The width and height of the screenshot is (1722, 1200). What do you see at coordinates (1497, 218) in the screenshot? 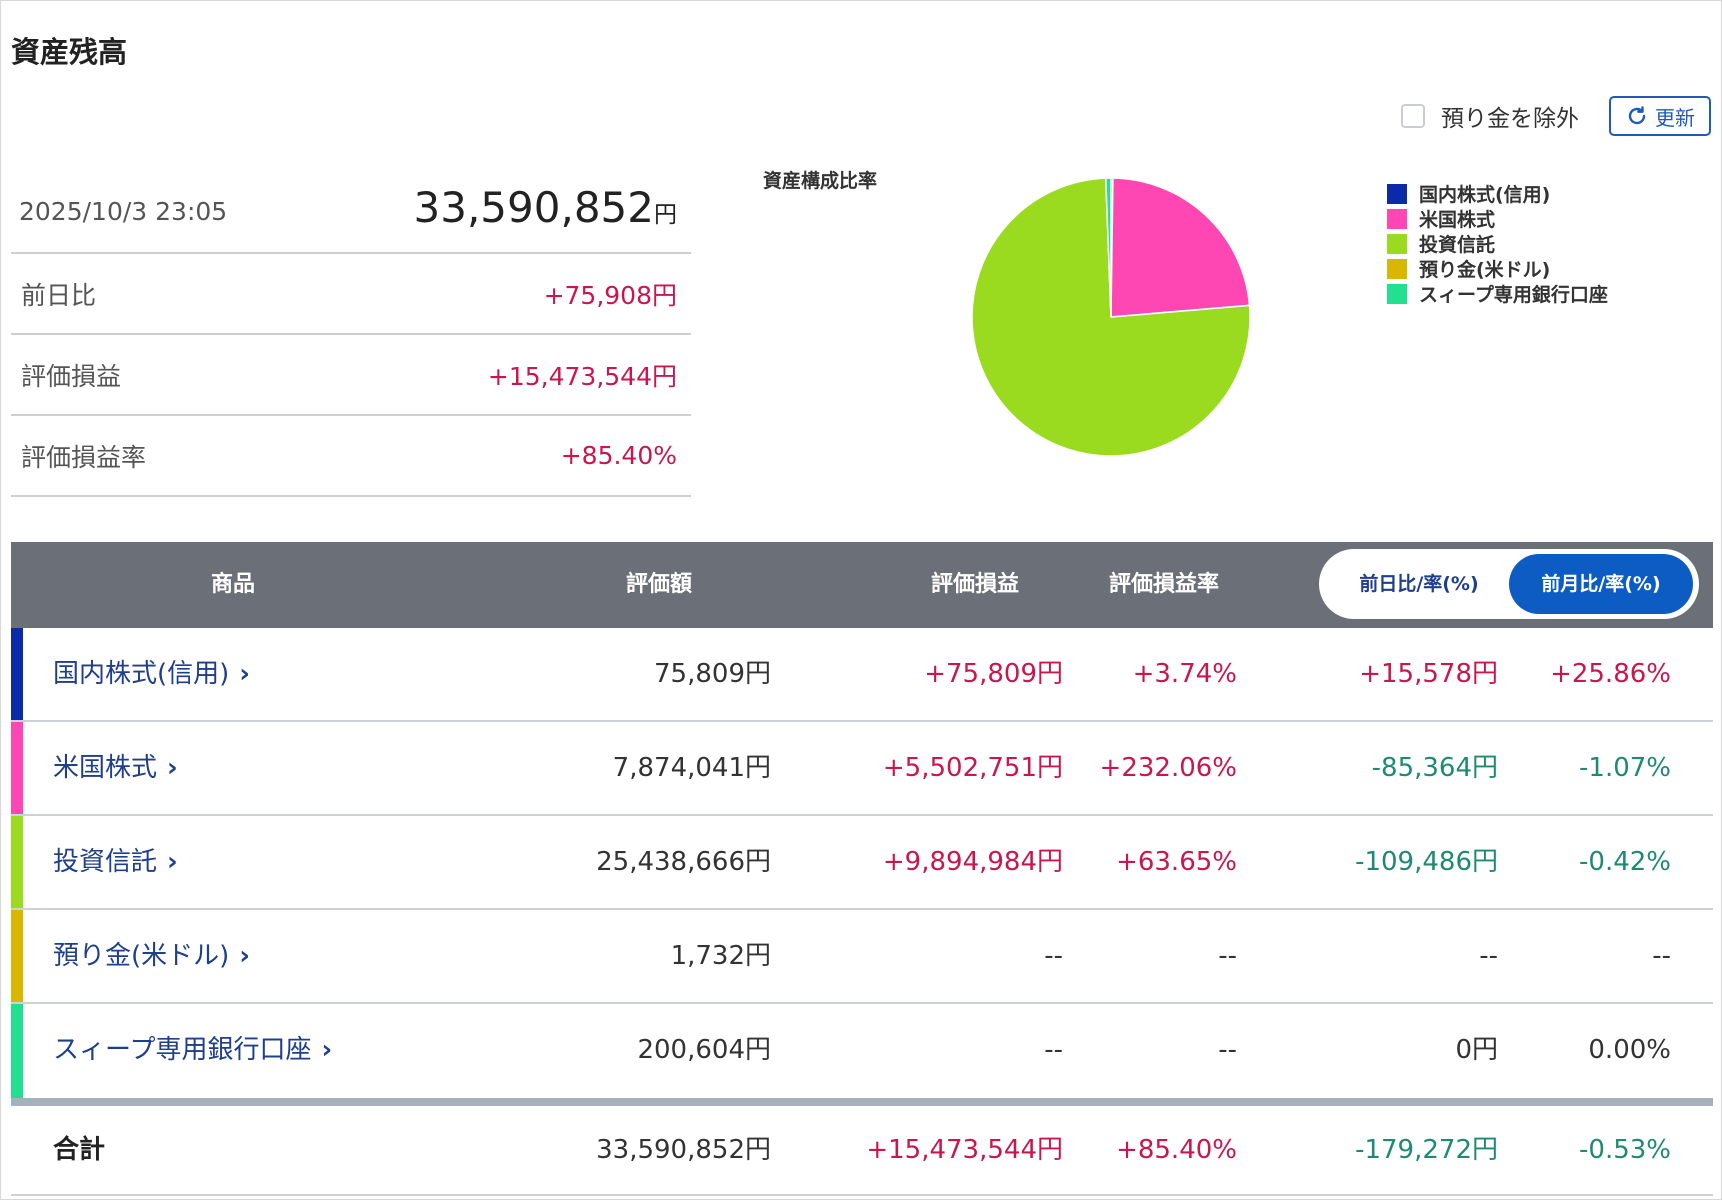
I see `legend-item: 米国株式` at bounding box center [1497, 218].